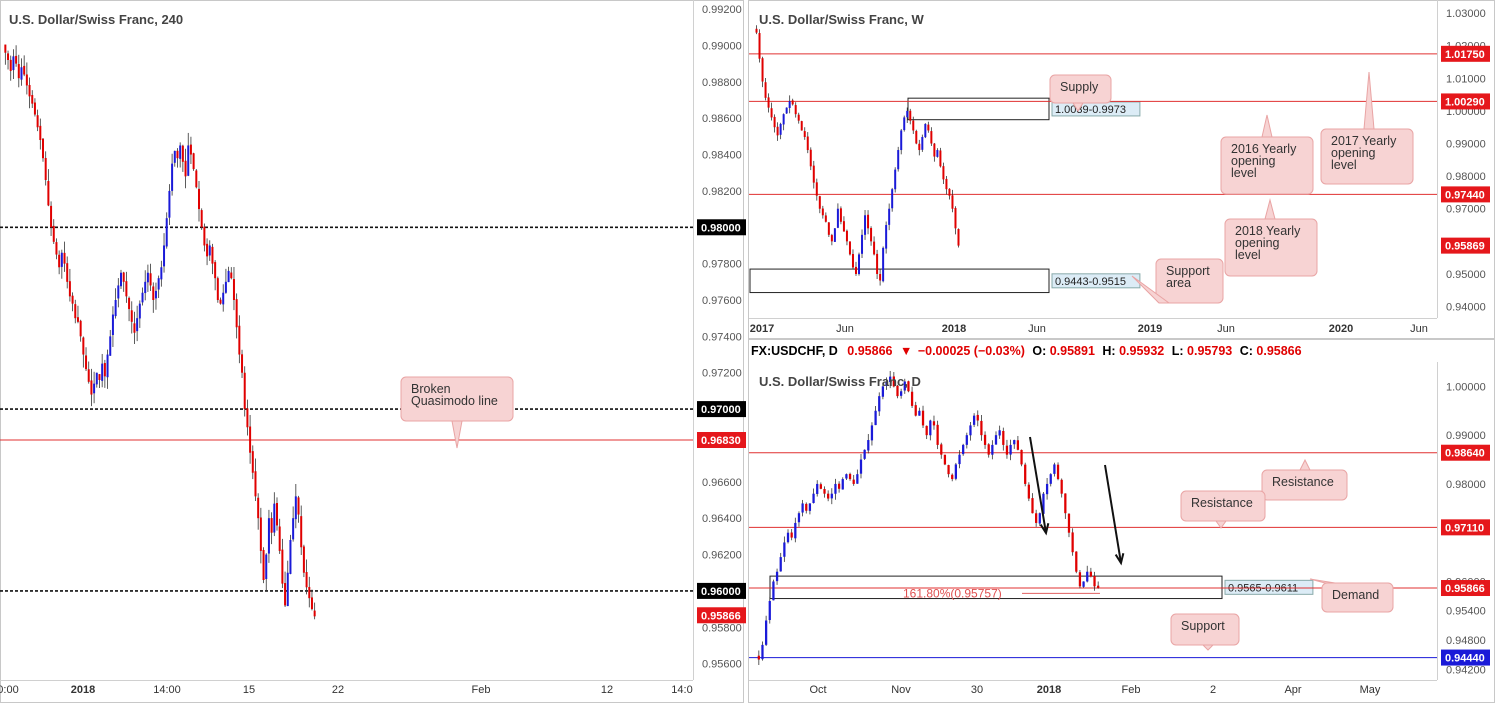 The image size is (1496, 708). Describe the element at coordinates (1080, 93) in the screenshot. I see `callout-supply: Supply` at that location.